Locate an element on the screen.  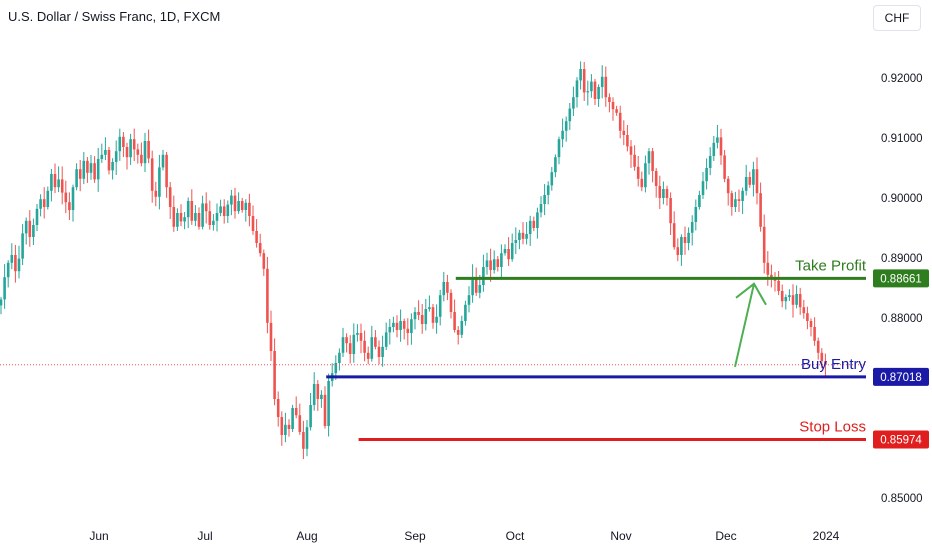
y-tick-label: 0.85000 is located at coordinates (902, 499).